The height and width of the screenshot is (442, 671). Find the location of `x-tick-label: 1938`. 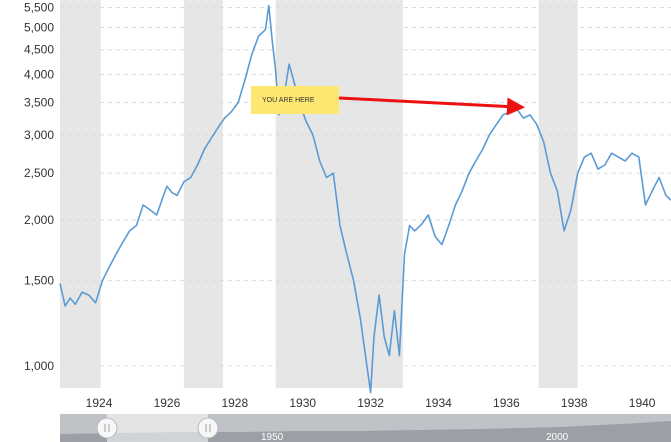

x-tick-label: 1938 is located at coordinates (574, 403).